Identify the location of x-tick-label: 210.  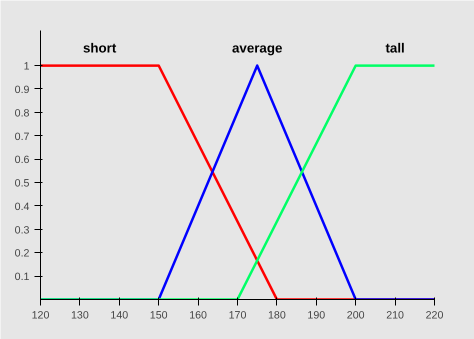
(395, 316).